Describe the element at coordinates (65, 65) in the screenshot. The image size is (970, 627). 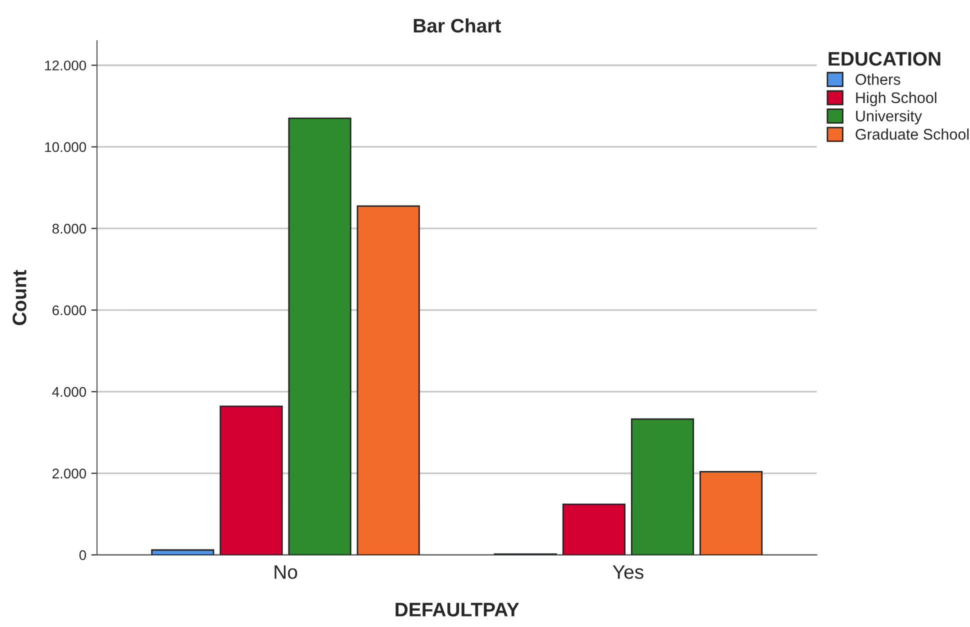
I see `y-tick-label: 12.000` at that location.